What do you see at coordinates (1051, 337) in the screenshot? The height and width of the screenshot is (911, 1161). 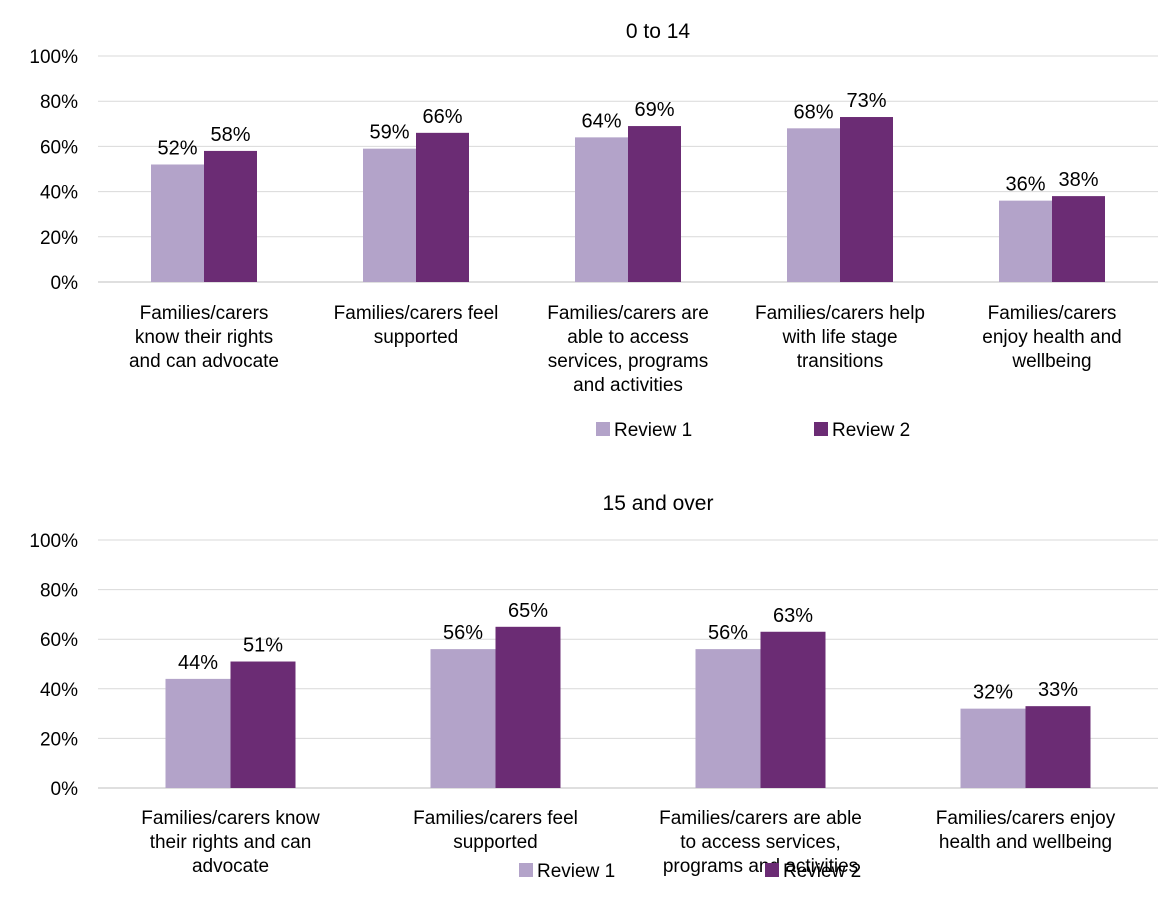 I see `category-label: Families/carers enjoy health and wellbeing` at bounding box center [1051, 337].